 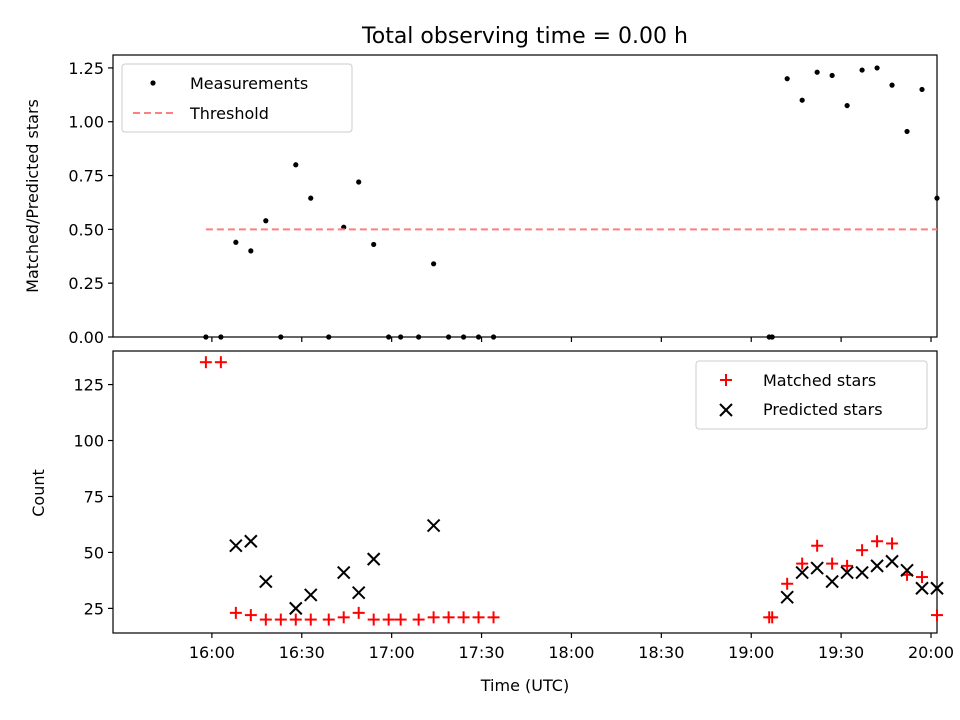 I want to click on bottom-legend-box, so click(x=811, y=395).